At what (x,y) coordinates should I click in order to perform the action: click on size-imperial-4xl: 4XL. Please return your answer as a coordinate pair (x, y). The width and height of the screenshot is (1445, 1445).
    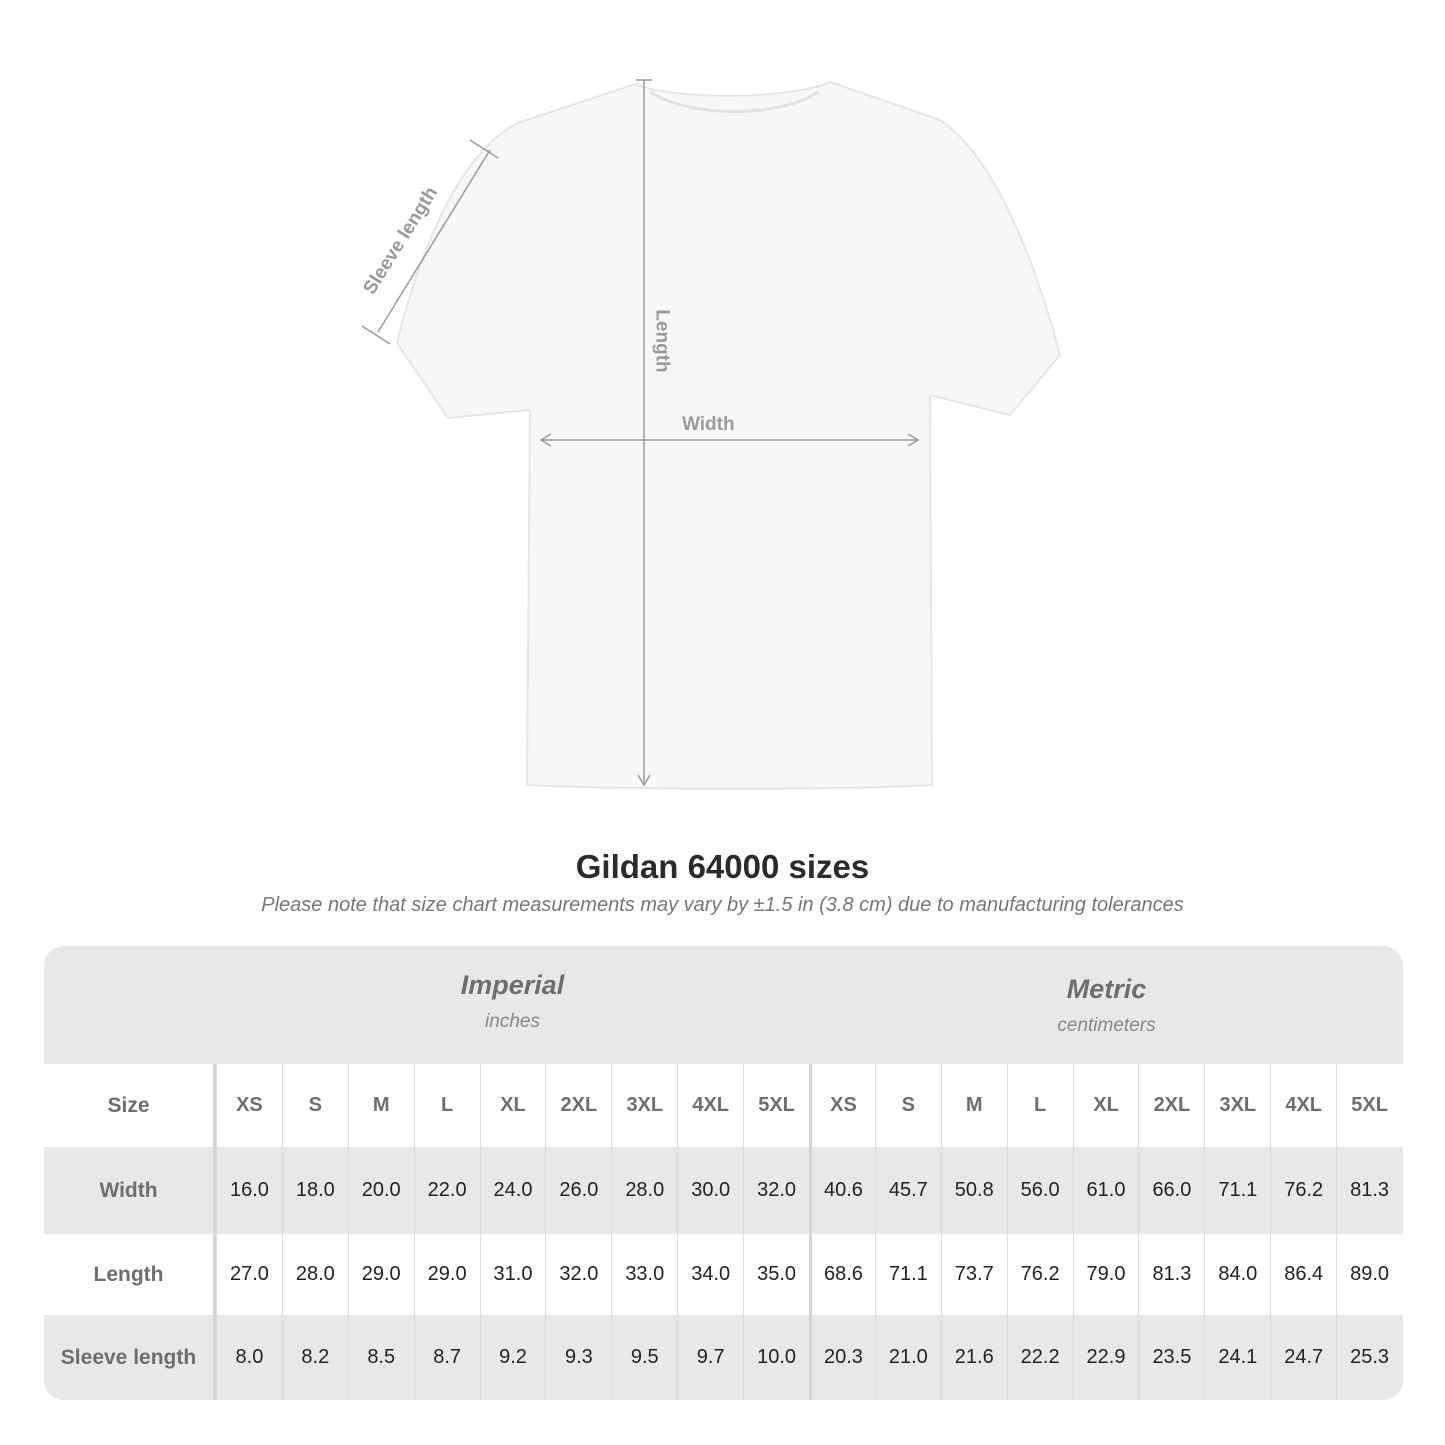
    Looking at the image, I should click on (710, 1105).